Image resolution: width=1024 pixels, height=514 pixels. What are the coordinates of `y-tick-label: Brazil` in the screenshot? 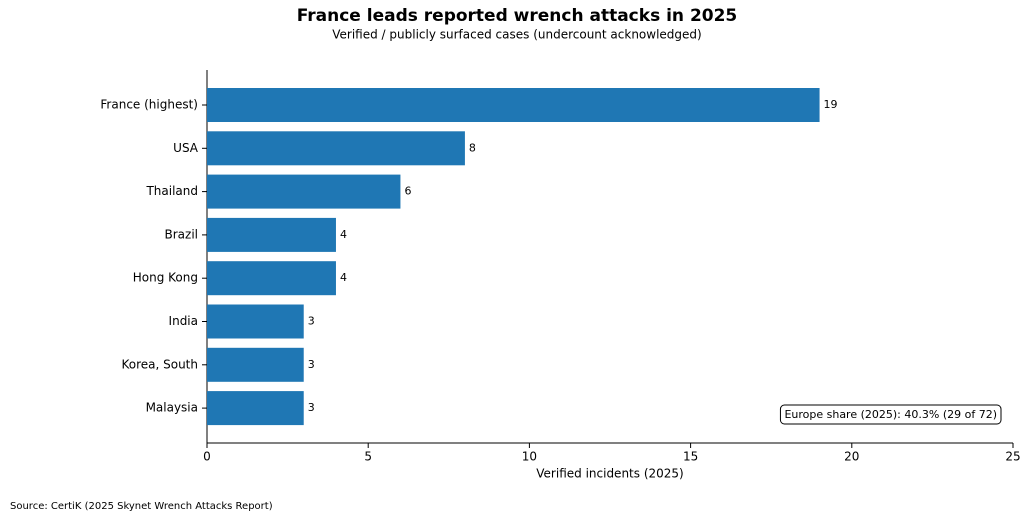 It's located at (182, 234).